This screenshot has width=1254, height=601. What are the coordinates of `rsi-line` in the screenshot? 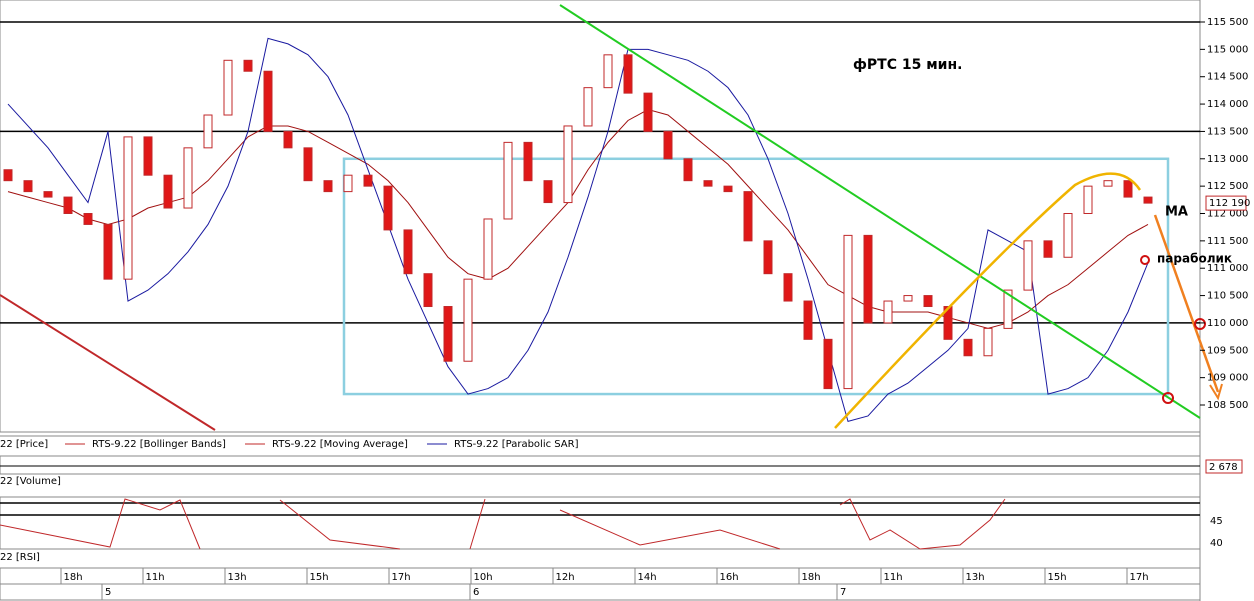 It's located at (503, 524).